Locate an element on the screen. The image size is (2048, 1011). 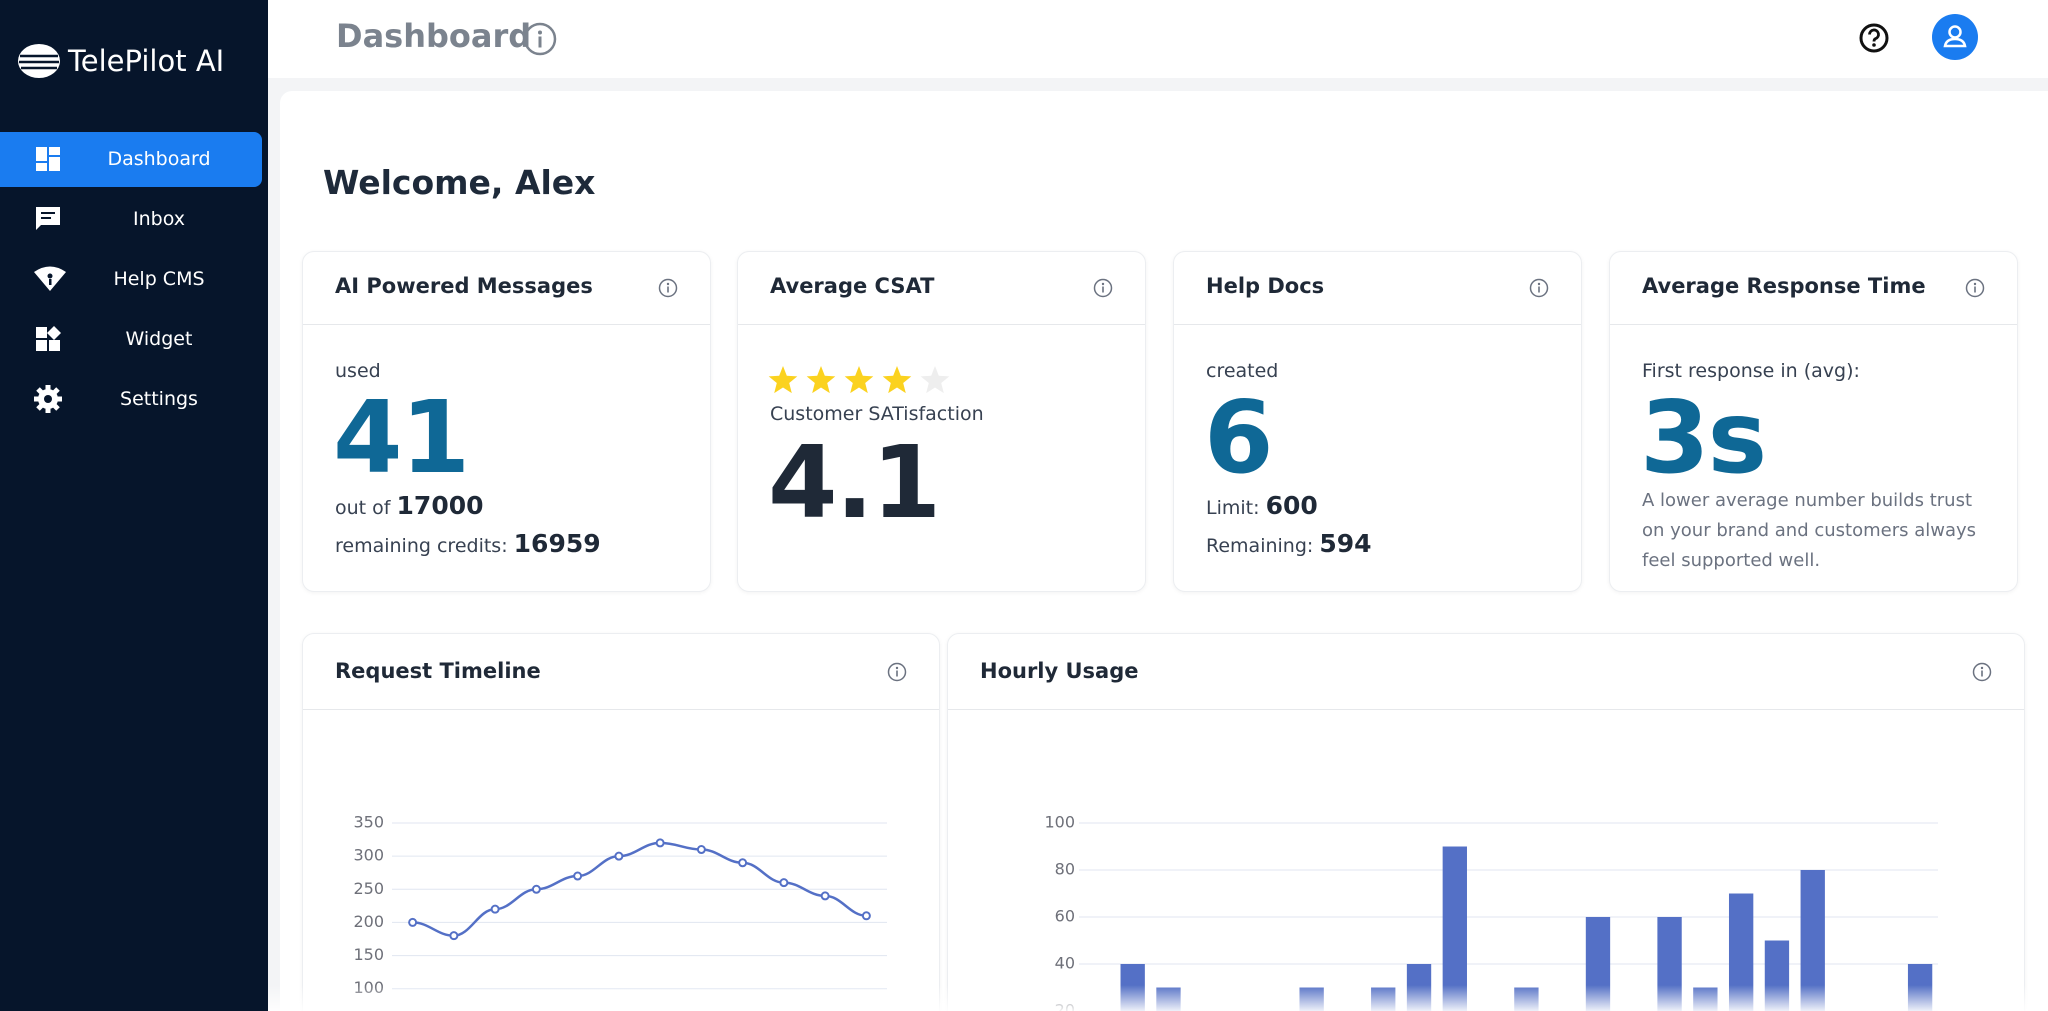
nav-item: Widget is located at coordinates (131, 339).